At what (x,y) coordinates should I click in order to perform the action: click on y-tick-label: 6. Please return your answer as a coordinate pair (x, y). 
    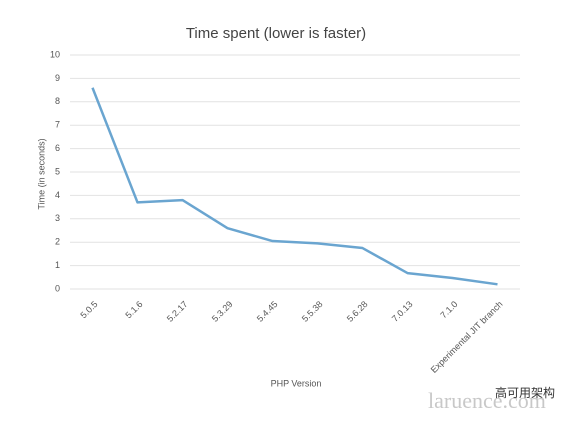
    Looking at the image, I should click on (57, 148).